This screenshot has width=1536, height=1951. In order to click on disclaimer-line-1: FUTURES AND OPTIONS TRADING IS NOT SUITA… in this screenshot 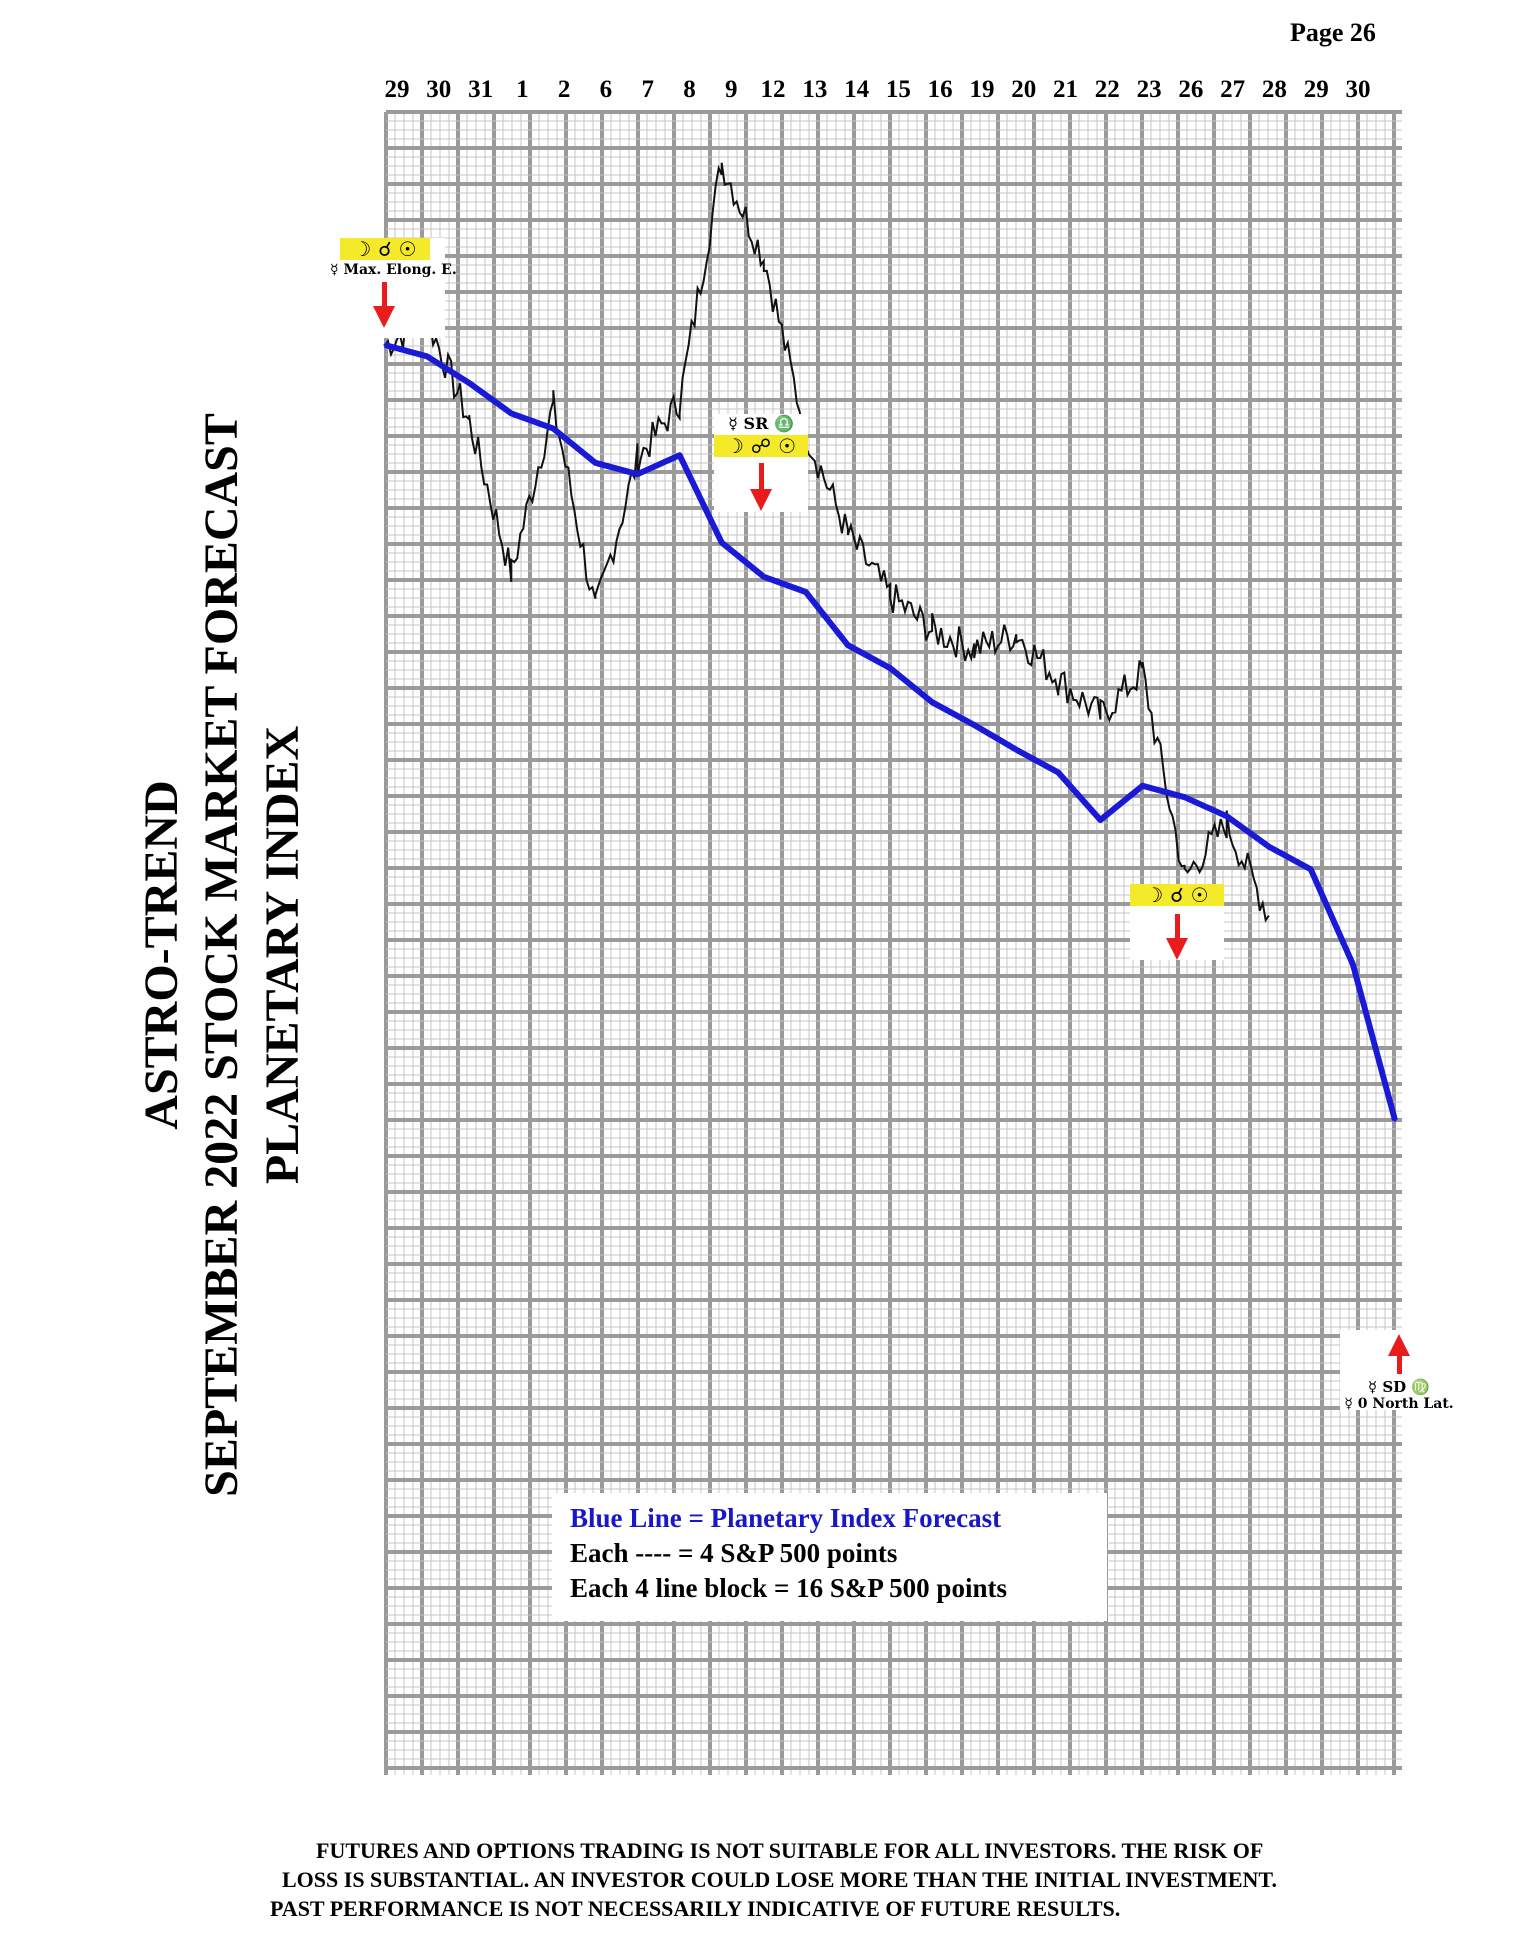, I will do `click(790, 1850)`.